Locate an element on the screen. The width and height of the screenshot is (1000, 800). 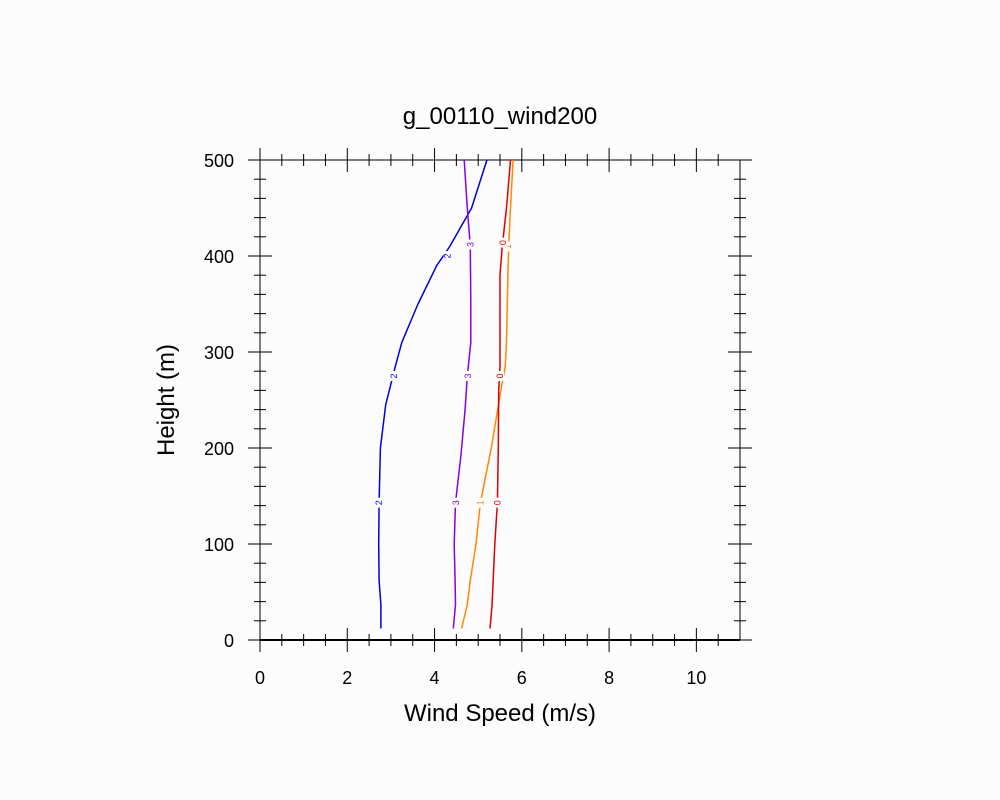
x-tick-label: 2 is located at coordinates (347, 678).